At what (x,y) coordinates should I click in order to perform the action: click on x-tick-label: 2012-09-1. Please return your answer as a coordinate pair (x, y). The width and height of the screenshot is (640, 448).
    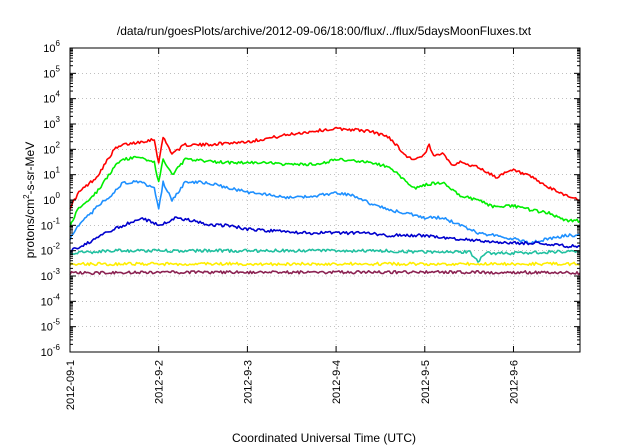
    Looking at the image, I should click on (71, 385).